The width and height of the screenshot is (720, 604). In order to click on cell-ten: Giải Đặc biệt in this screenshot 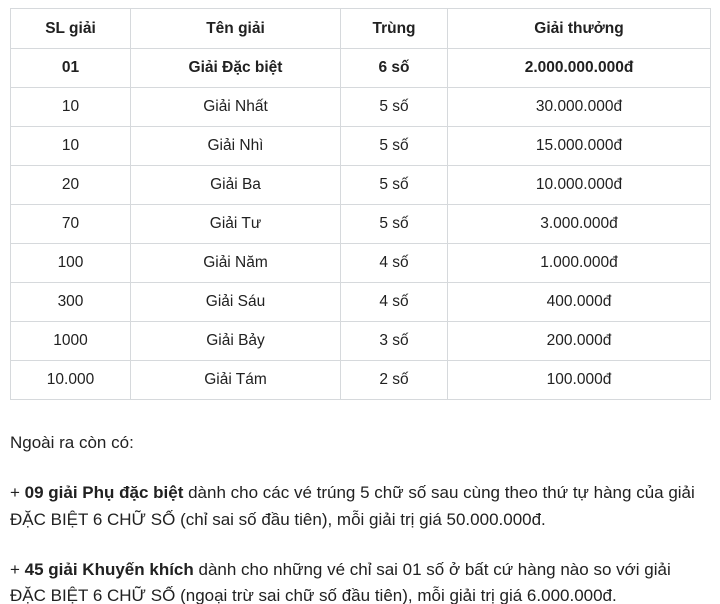, I will do `click(235, 68)`.